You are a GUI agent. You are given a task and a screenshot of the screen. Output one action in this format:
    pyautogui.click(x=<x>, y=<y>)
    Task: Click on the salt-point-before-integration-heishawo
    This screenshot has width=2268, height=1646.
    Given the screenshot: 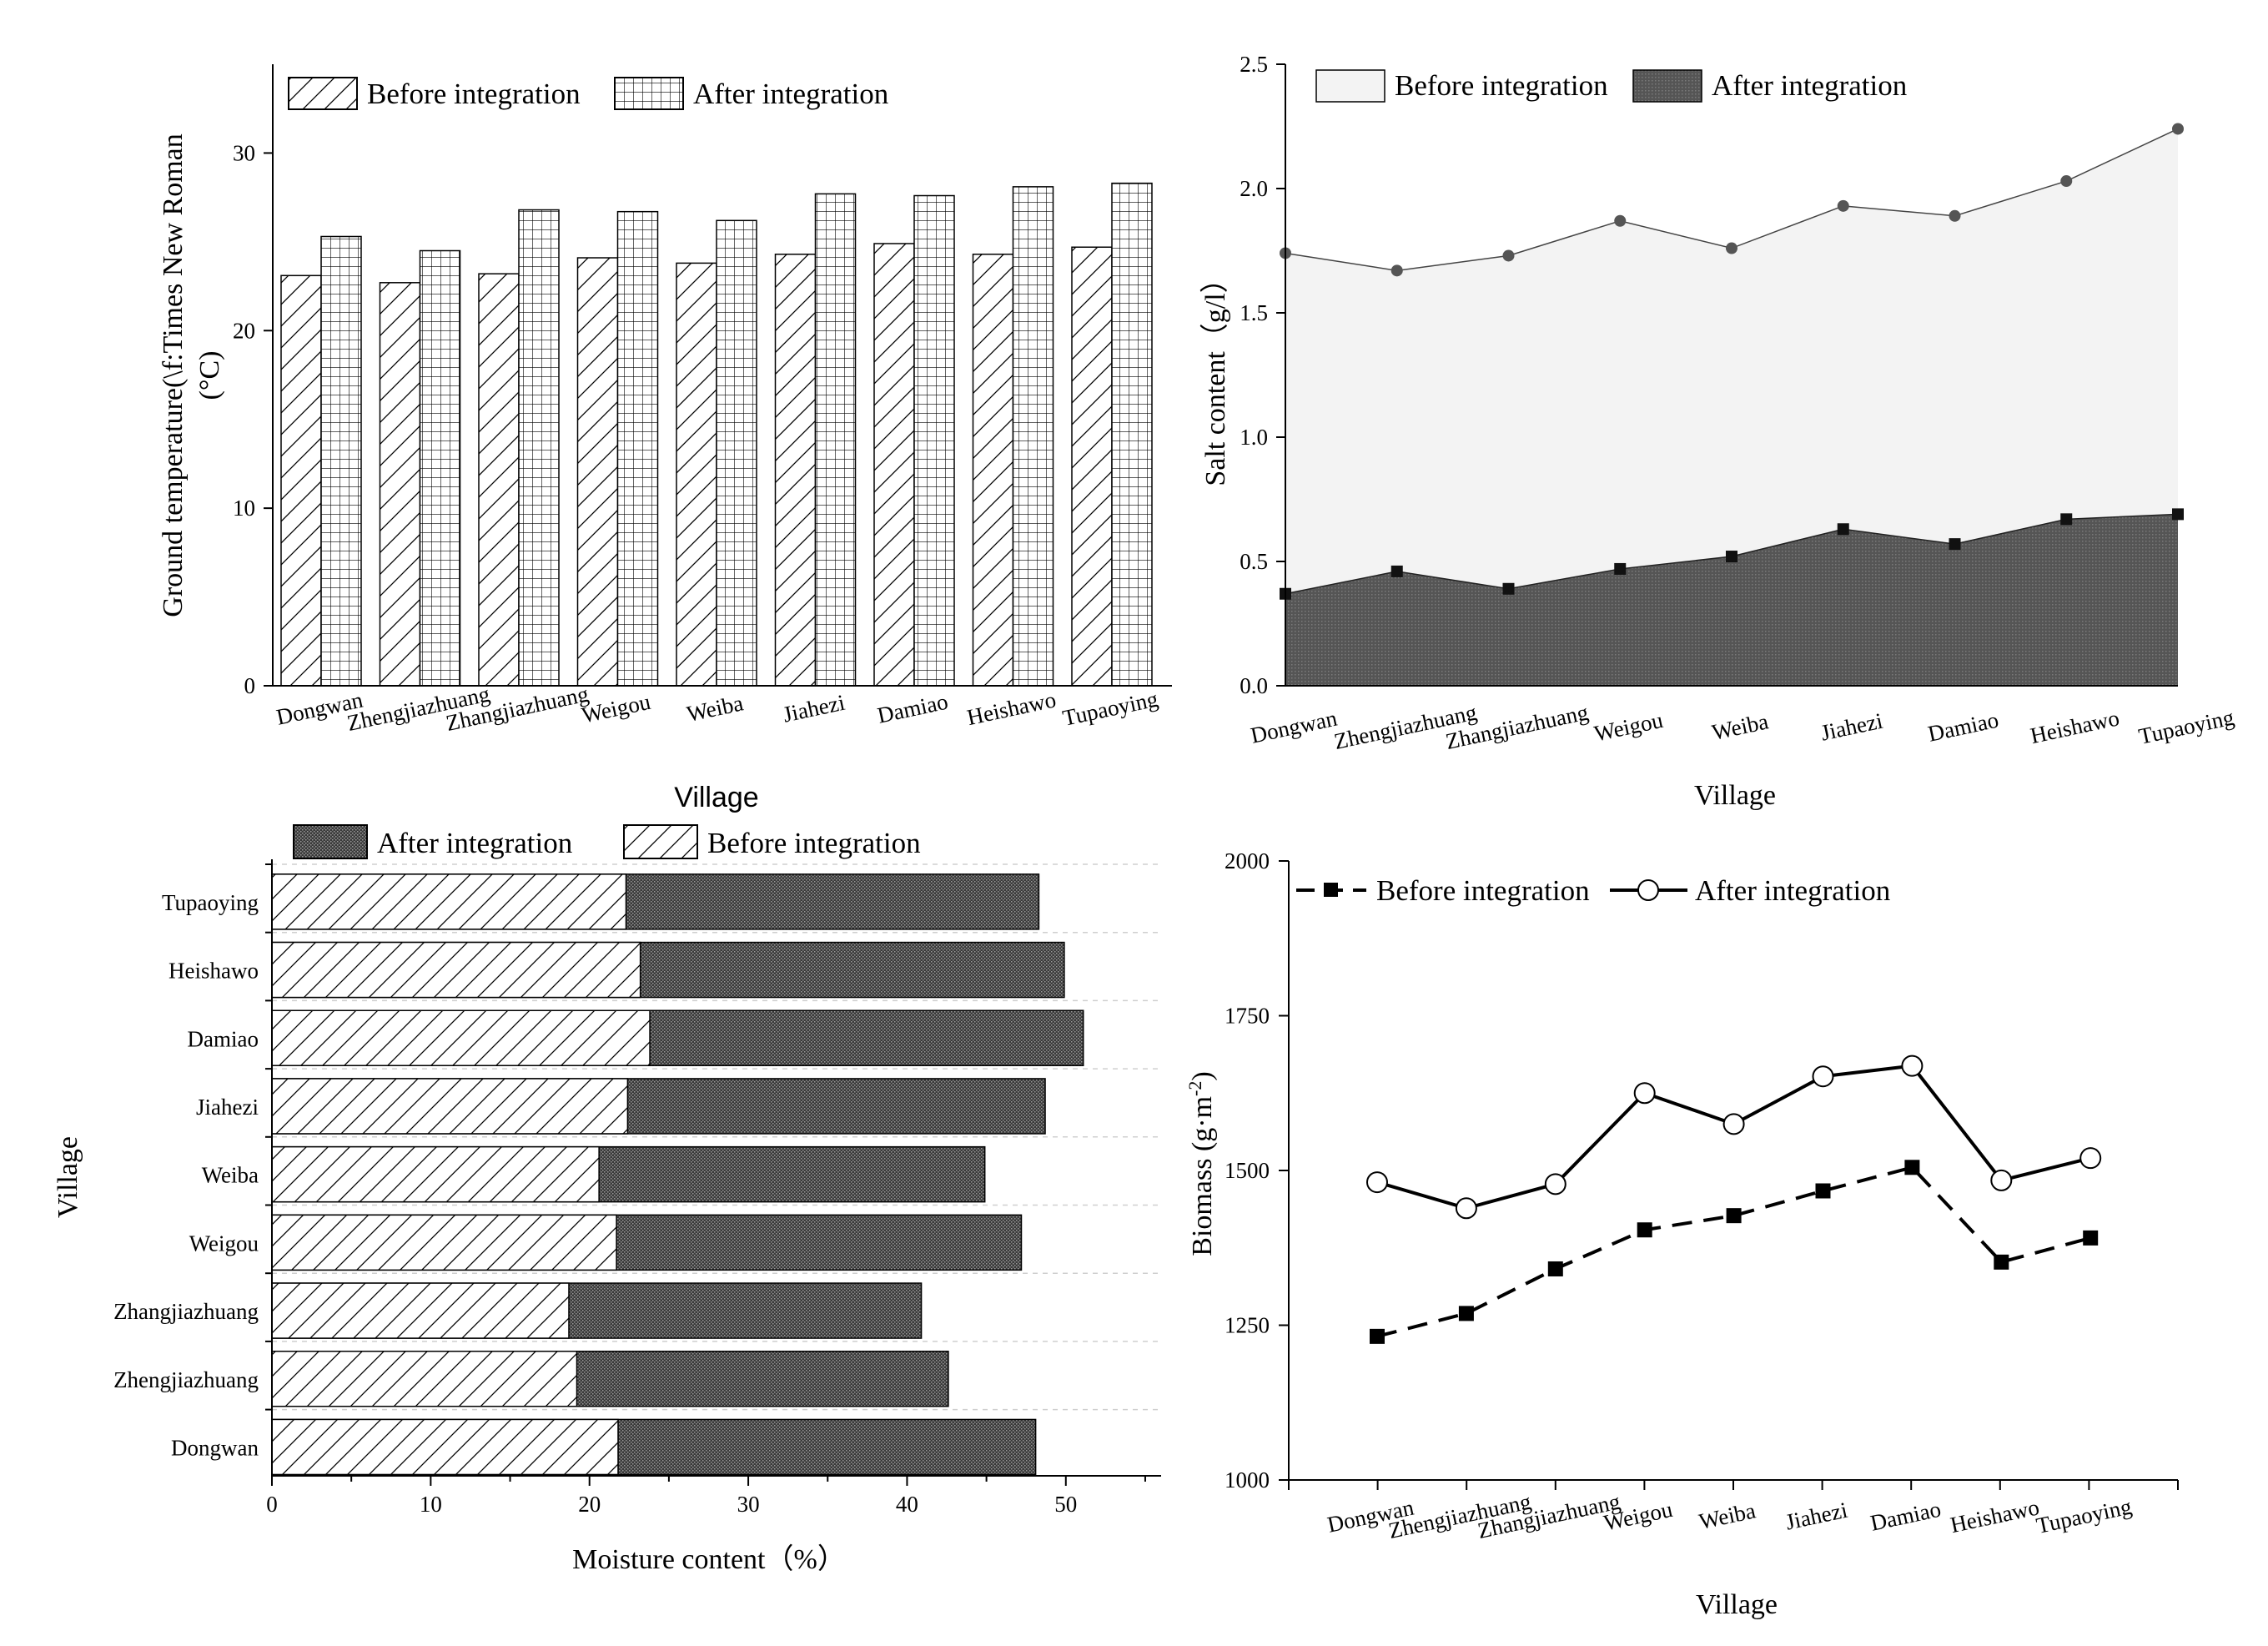 What is the action you would take?
    pyautogui.click(x=2066, y=181)
    